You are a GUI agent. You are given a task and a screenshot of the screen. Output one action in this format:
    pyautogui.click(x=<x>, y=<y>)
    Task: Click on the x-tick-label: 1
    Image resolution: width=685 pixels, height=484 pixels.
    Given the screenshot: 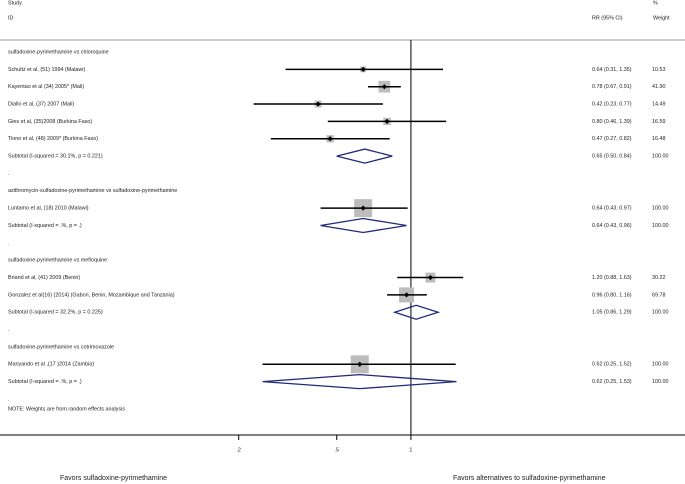 What is the action you would take?
    pyautogui.click(x=410, y=450)
    